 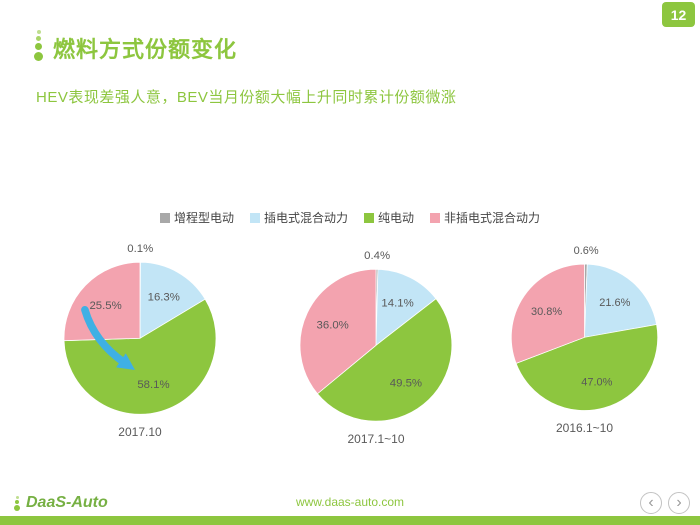 I want to click on pie-chart-2017-10: 0.1% 16.3% 58.1% 25.5% 2017.10, so click(x=140, y=334).